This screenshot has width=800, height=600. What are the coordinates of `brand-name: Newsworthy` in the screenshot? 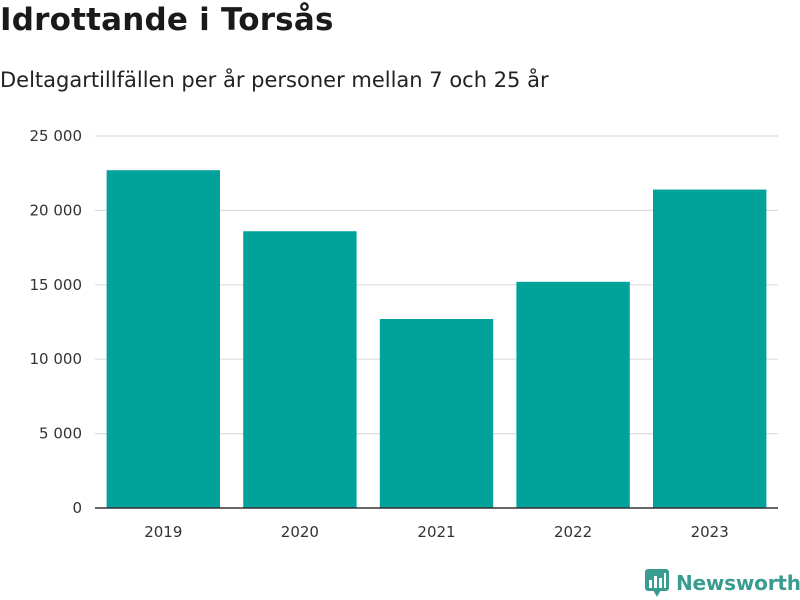 It's located at (738, 583).